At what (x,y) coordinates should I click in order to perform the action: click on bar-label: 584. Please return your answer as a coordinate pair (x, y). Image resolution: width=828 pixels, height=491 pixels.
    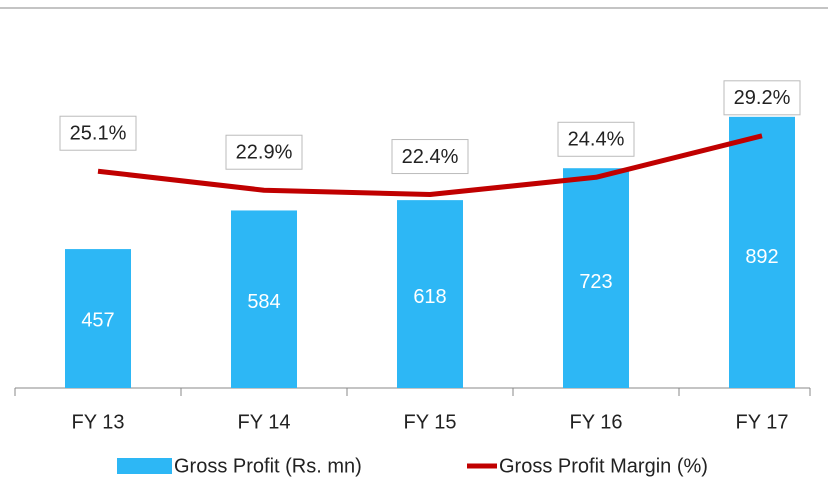
    Looking at the image, I should click on (263, 302).